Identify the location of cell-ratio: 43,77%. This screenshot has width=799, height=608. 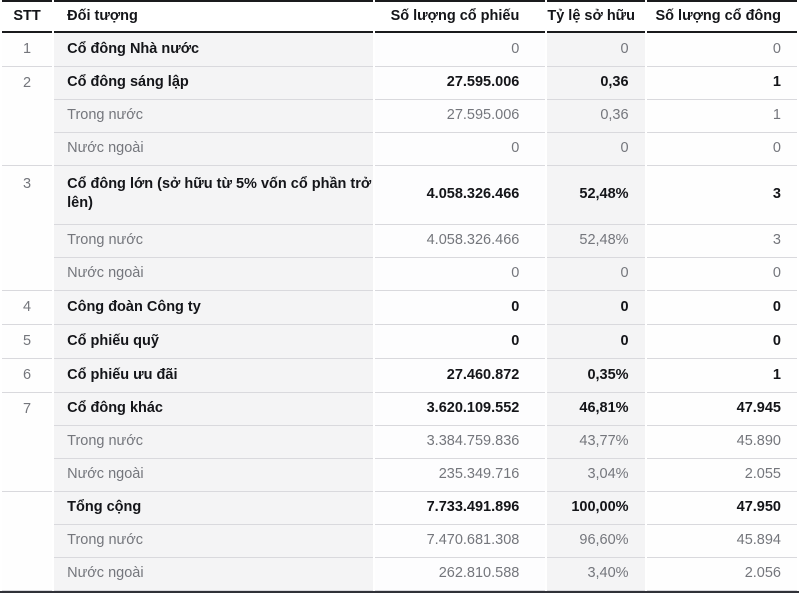
(596, 442).